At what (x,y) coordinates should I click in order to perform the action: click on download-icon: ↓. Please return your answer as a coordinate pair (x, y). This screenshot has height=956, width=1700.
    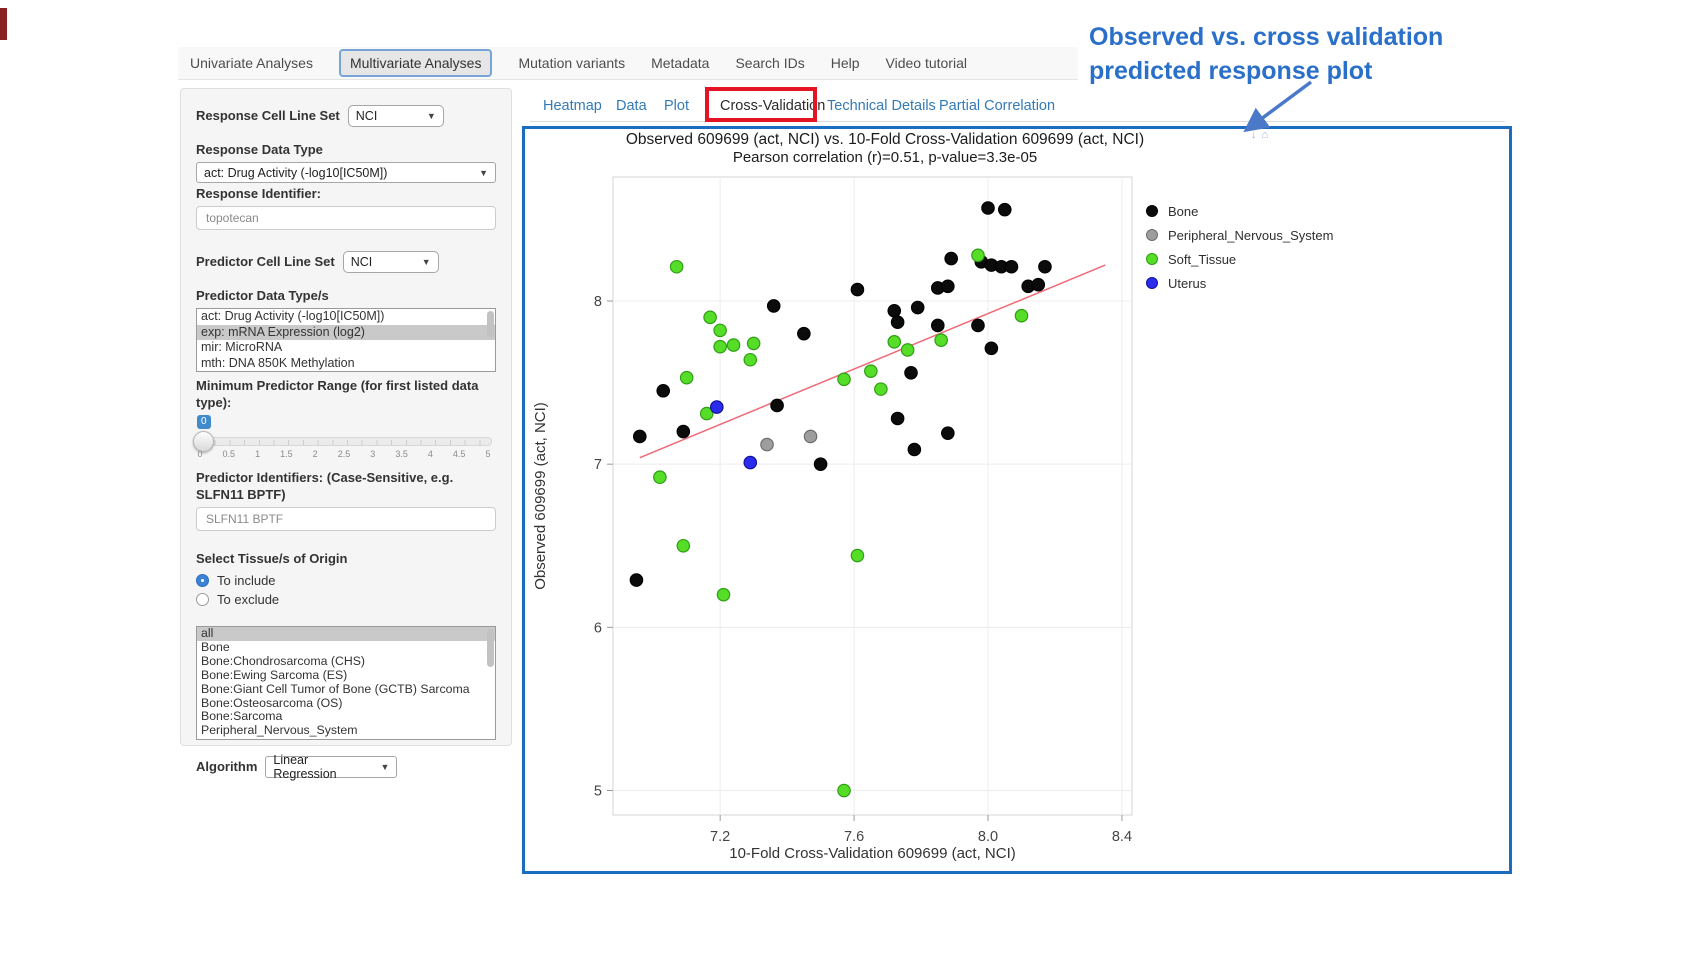
    Looking at the image, I should click on (1256, 135).